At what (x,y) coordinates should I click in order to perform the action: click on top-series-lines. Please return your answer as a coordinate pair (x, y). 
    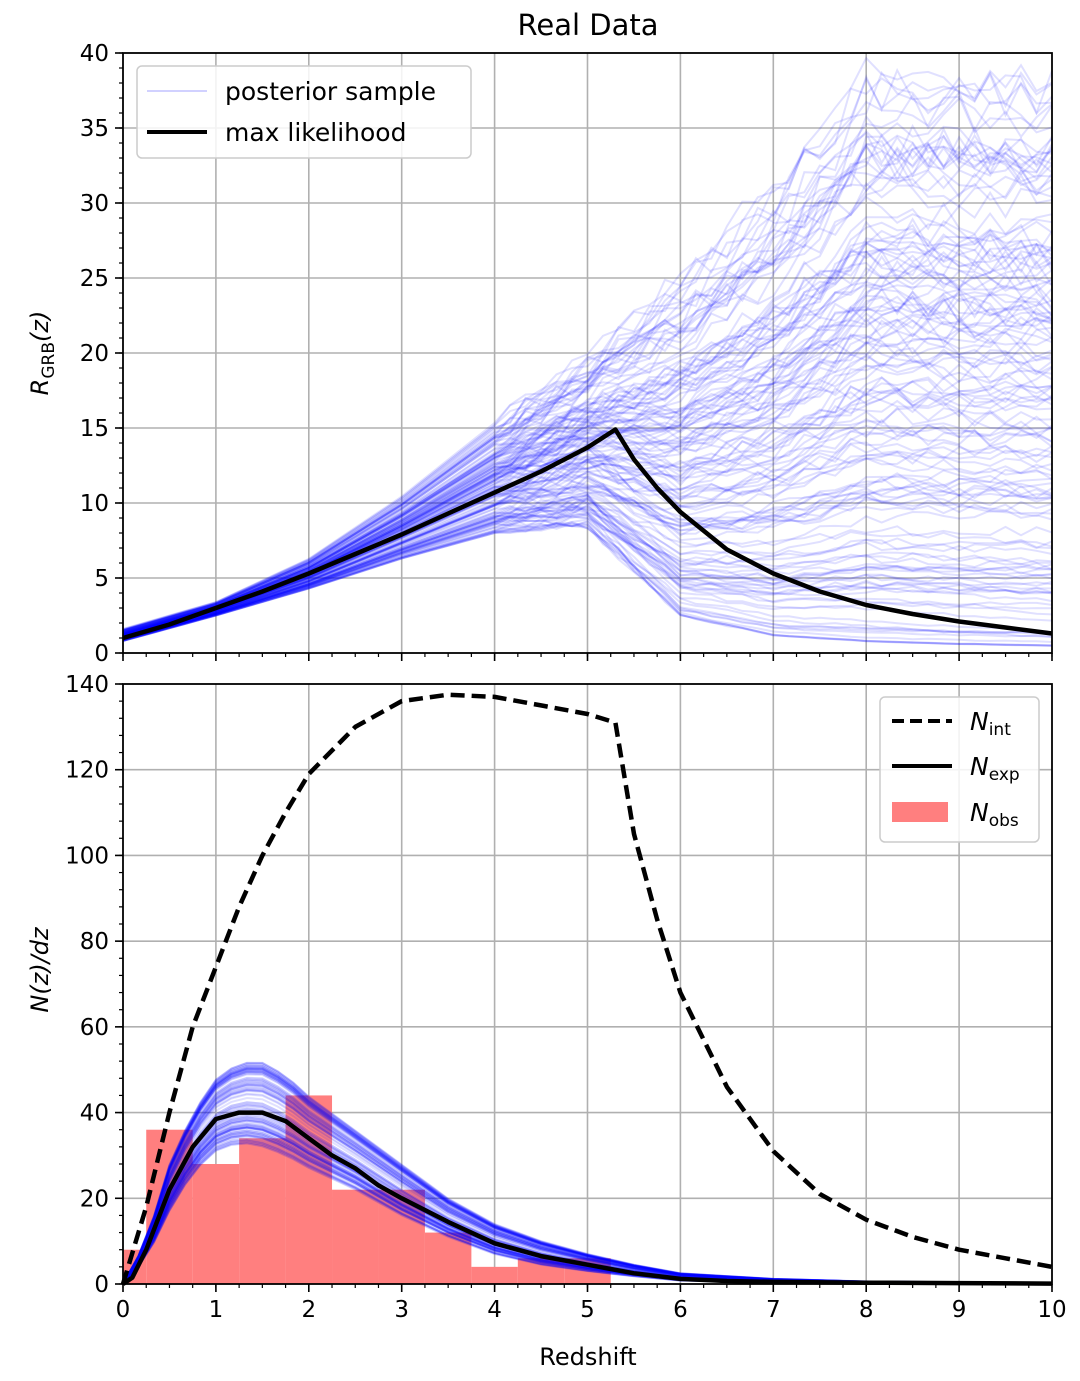
    Looking at the image, I should click on (587, 534).